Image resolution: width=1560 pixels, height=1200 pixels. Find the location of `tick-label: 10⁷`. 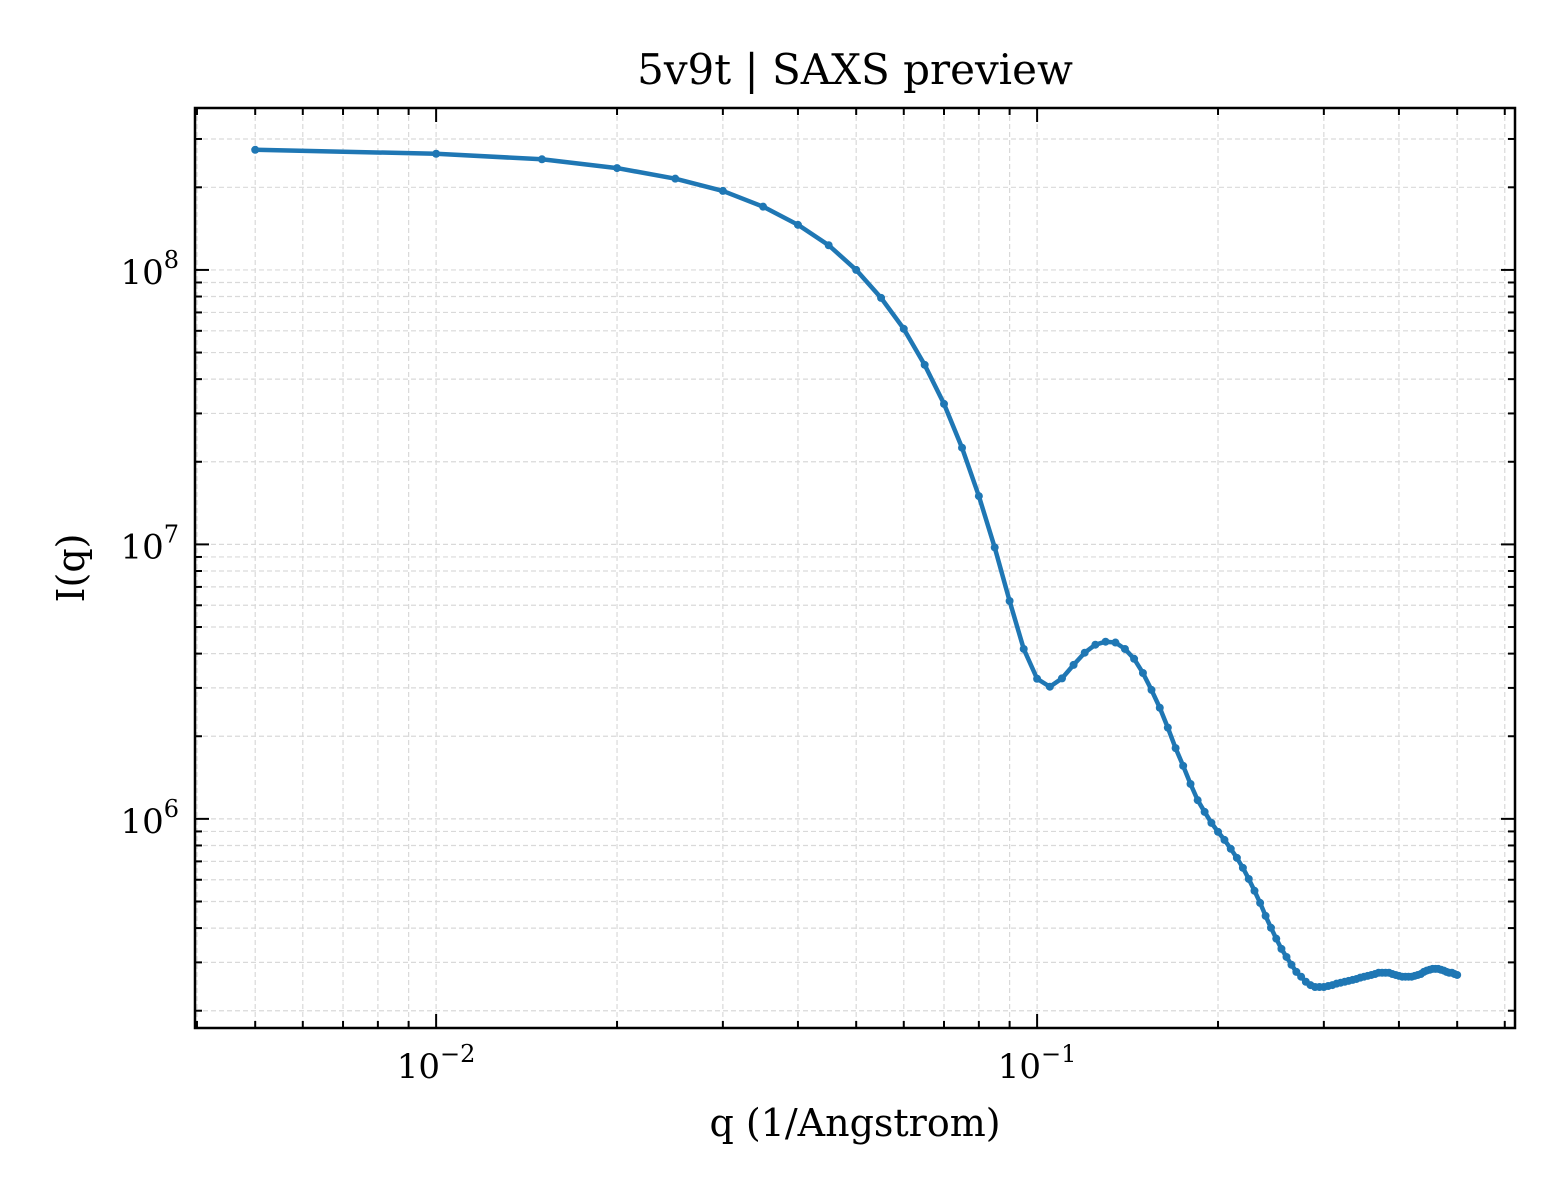

tick-label: 10⁷ is located at coordinates (149, 543).